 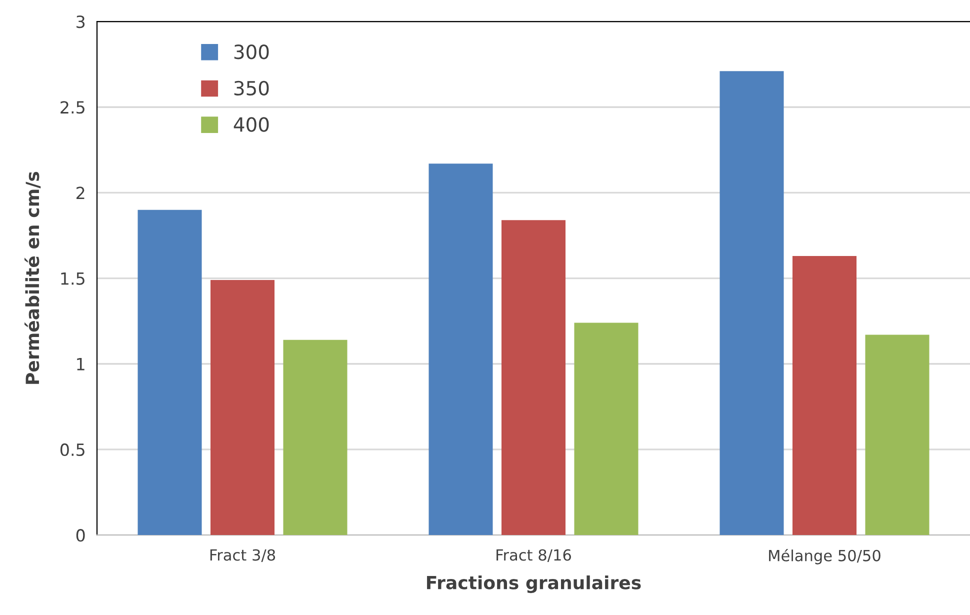 What do you see at coordinates (80, 21) in the screenshot?
I see `y-tick-label: 3` at bounding box center [80, 21].